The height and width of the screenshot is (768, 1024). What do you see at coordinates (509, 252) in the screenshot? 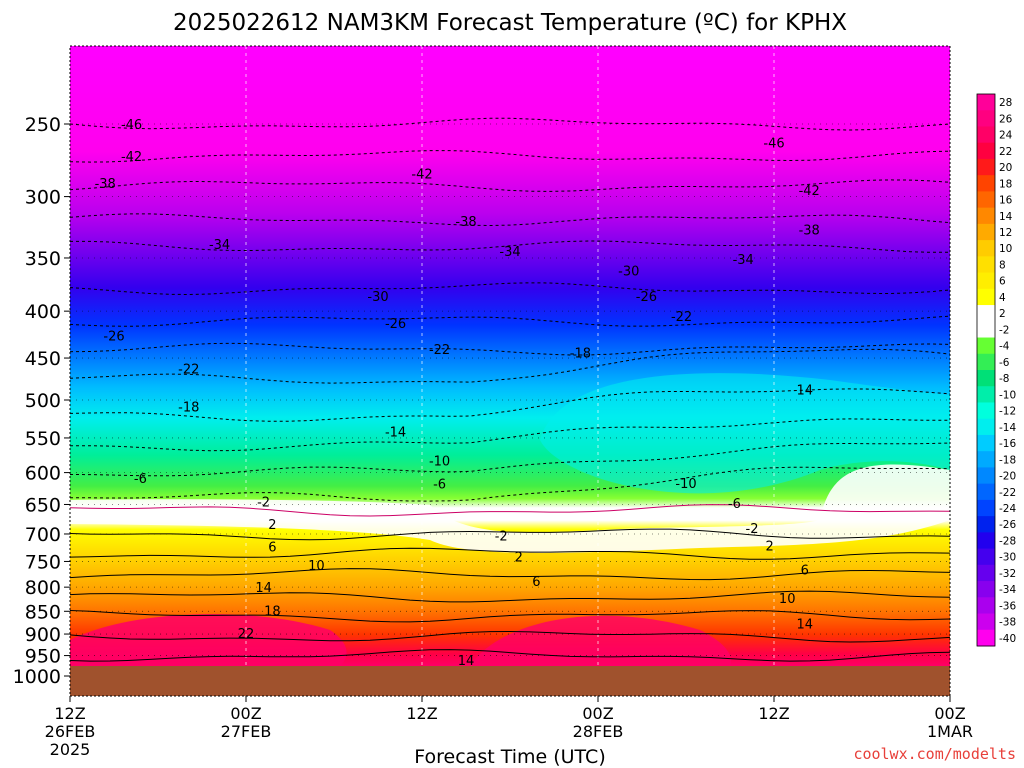
I see `contour-label: -34` at bounding box center [509, 252].